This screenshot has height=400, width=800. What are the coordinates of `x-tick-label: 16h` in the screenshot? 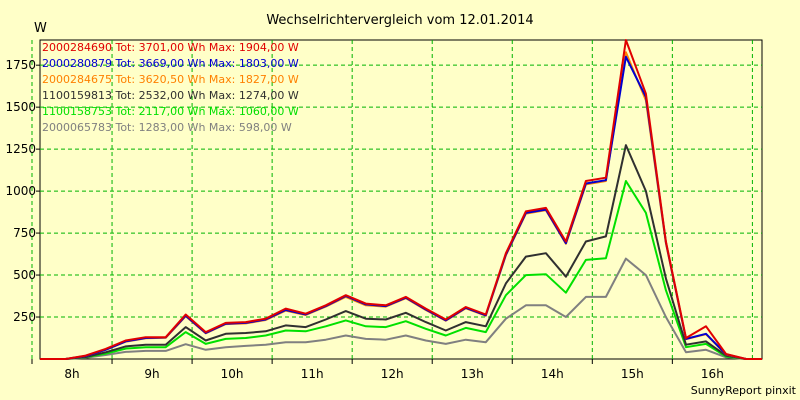 It's located at (712, 374).